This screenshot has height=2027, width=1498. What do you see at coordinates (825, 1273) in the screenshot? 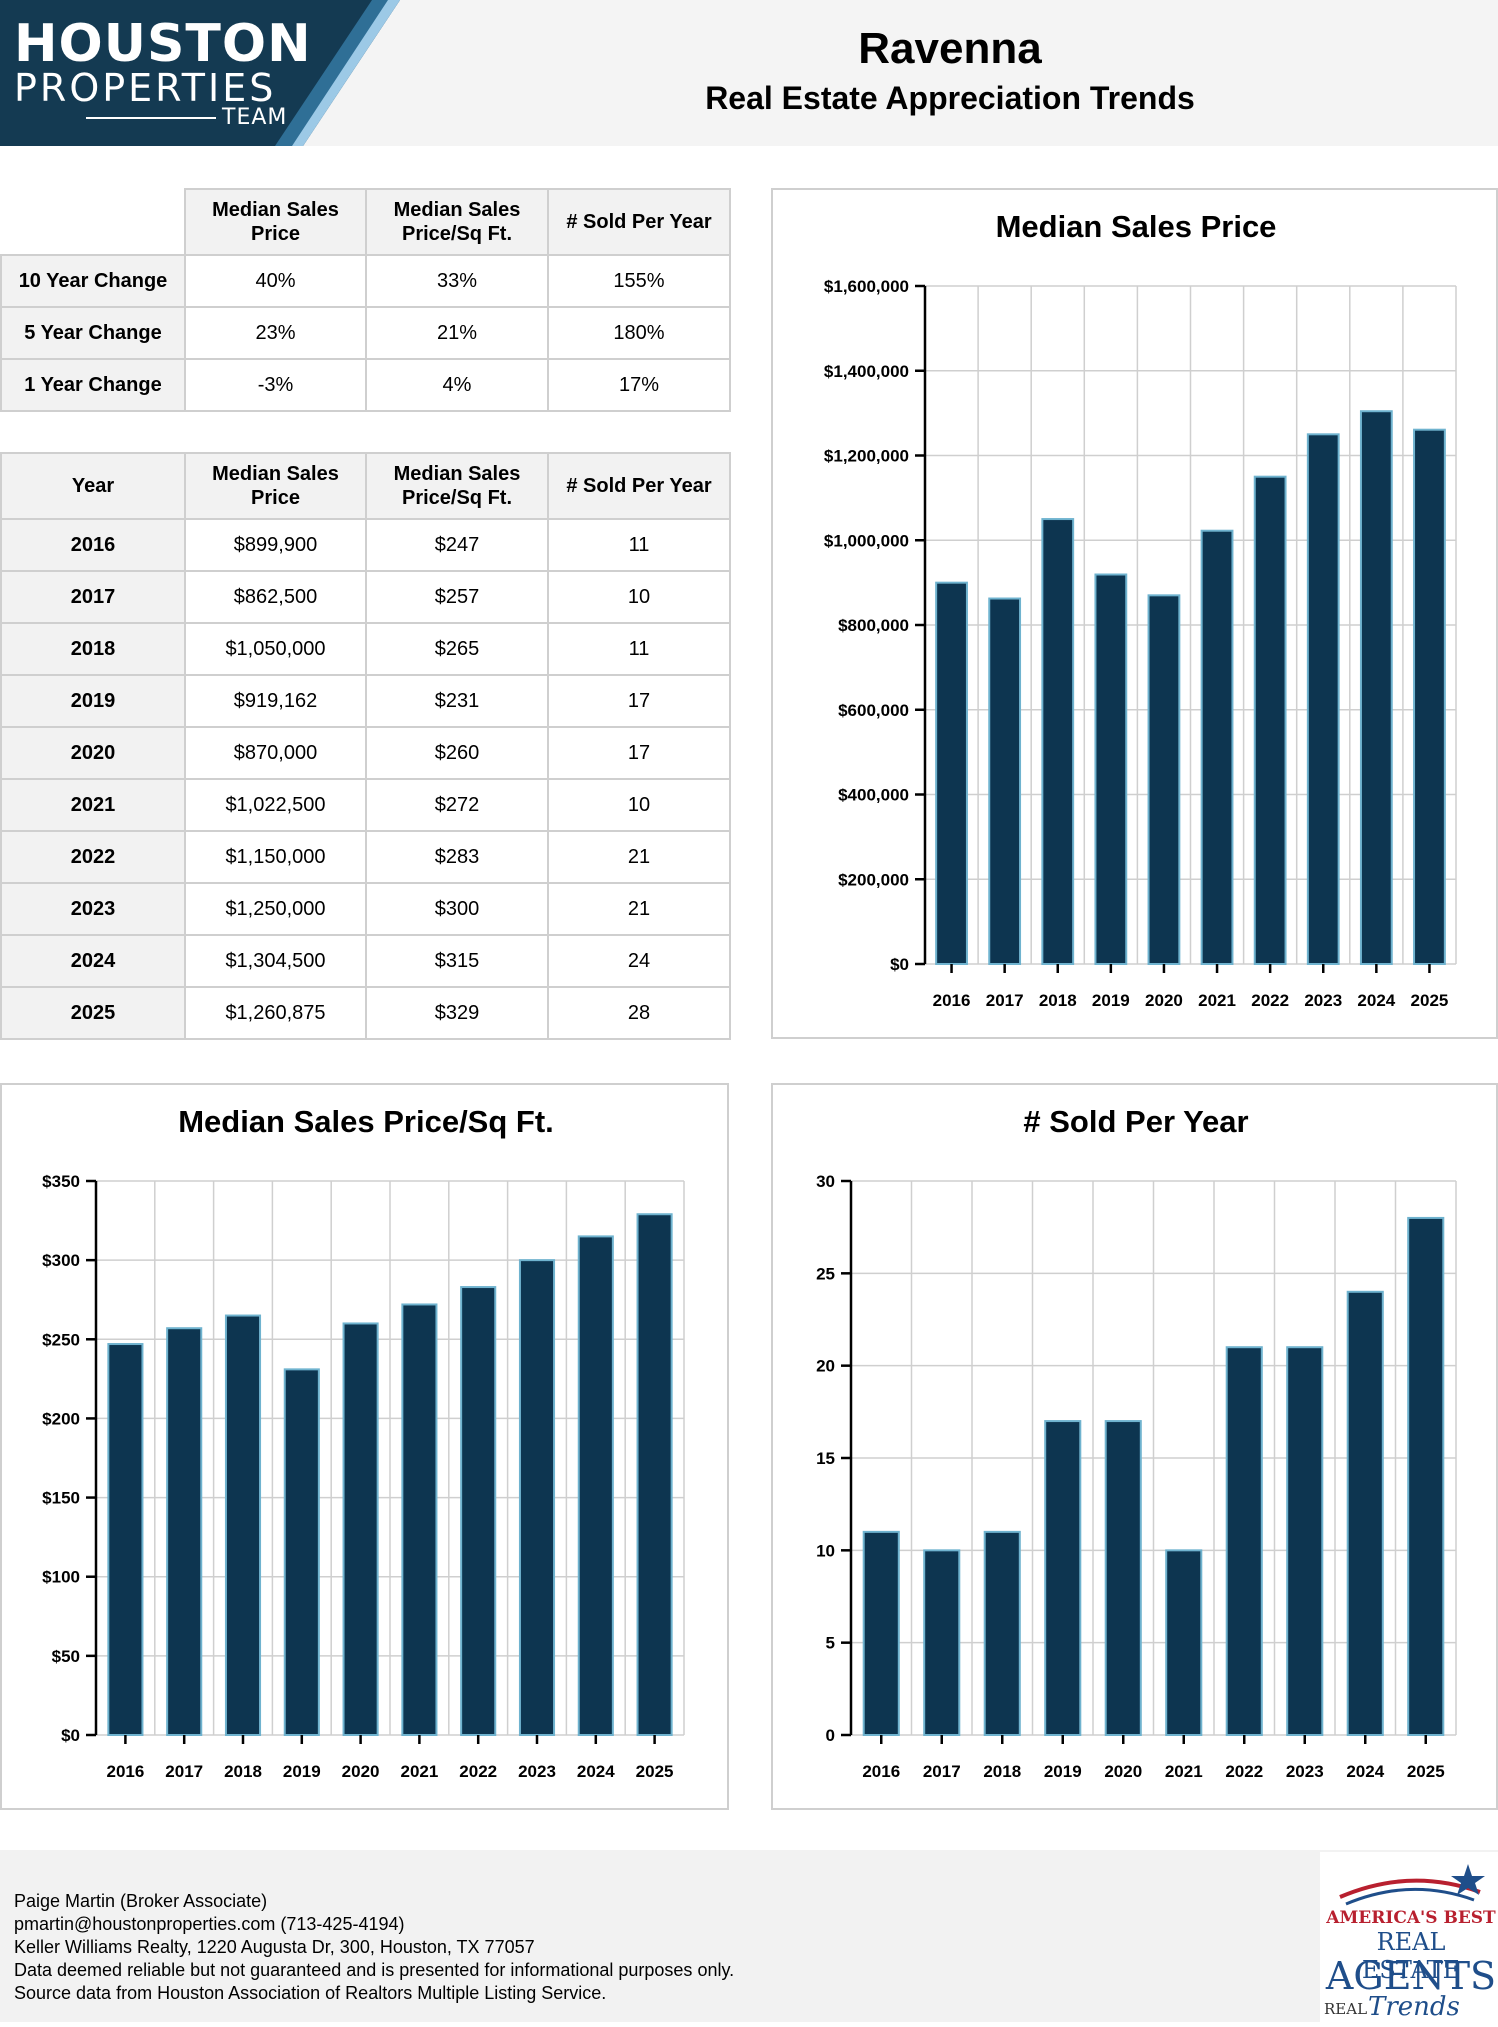
I see `y-tick-label: 25` at bounding box center [825, 1273].